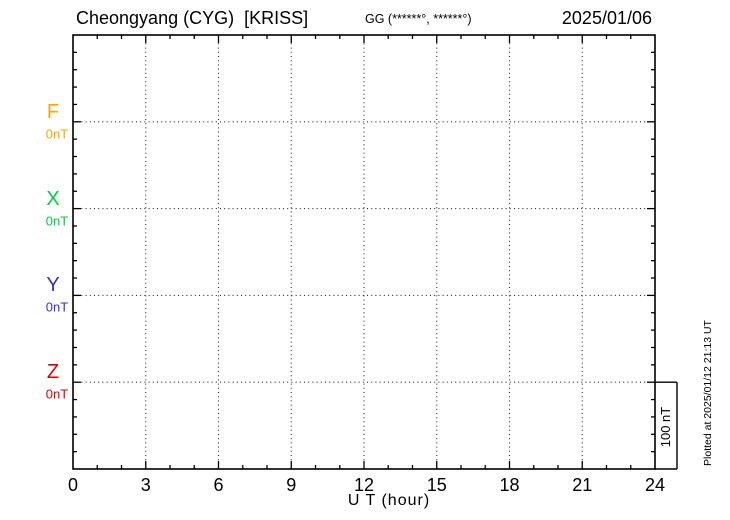 The height and width of the screenshot is (520, 730). What do you see at coordinates (606, 18) in the screenshot?
I see `observation-date: 2025/01/06` at bounding box center [606, 18].